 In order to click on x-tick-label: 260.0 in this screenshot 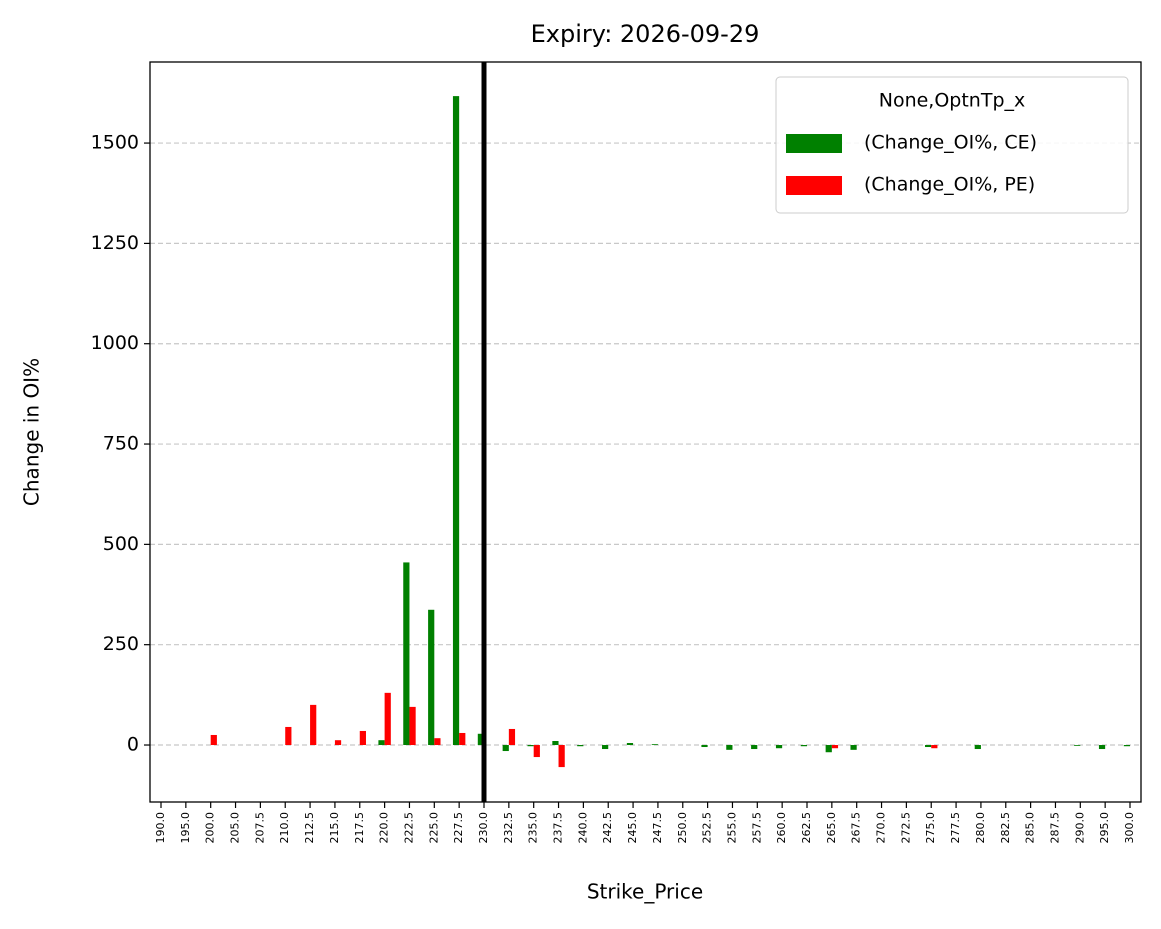, I will do `click(781, 828)`.